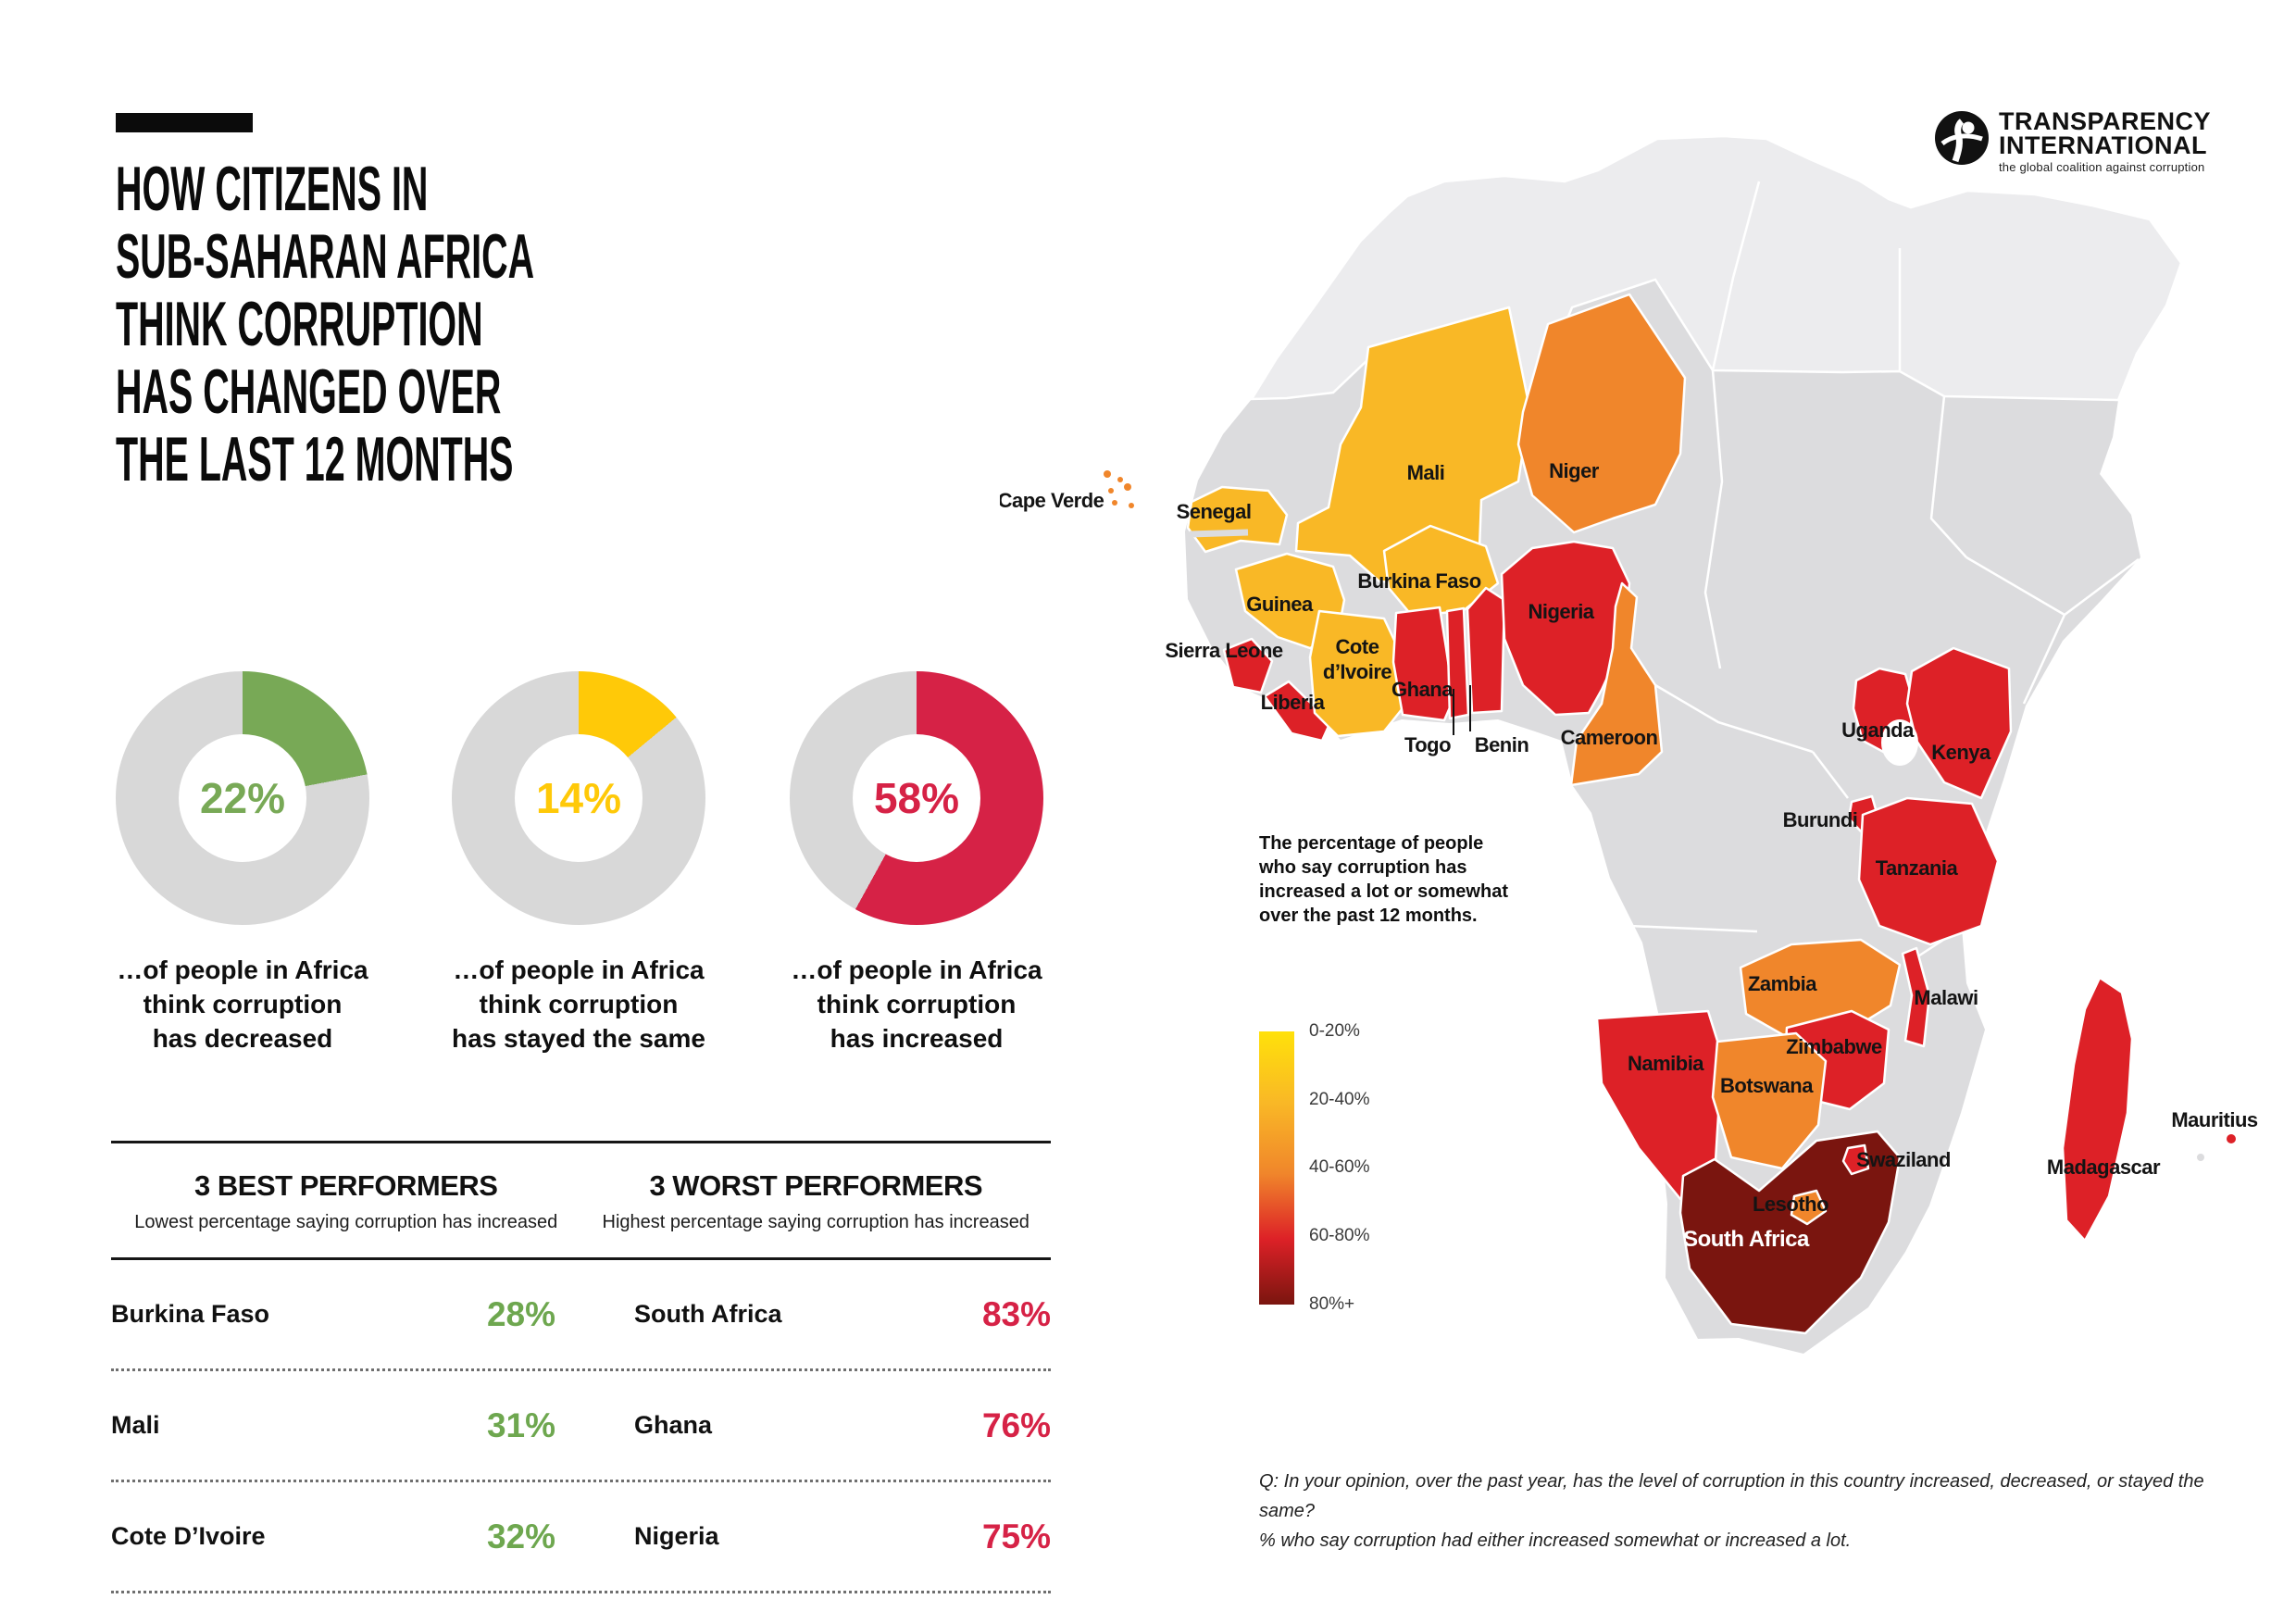 The width and height of the screenshot is (2296, 1624). What do you see at coordinates (1248, 665) in the screenshot?
I see `country-sierra-leone` at bounding box center [1248, 665].